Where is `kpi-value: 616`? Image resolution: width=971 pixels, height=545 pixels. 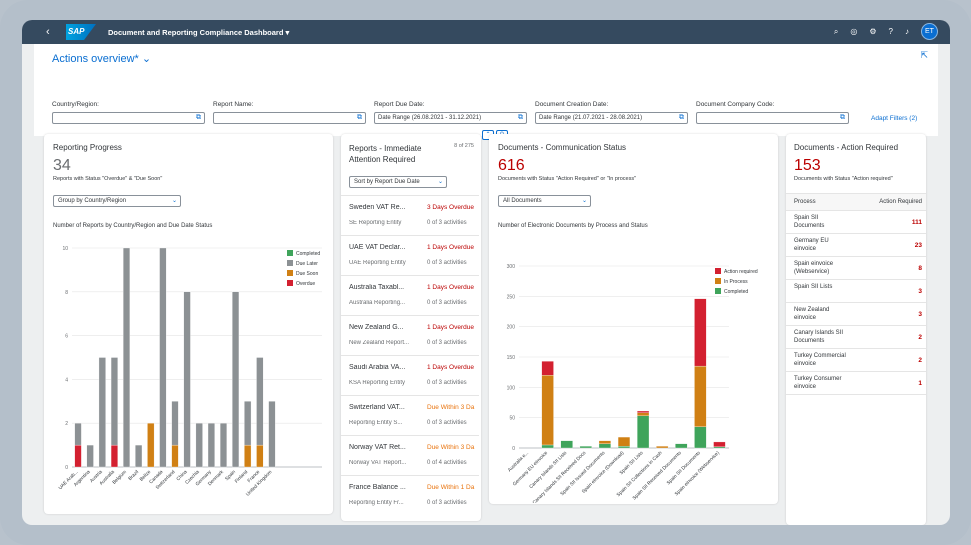
kpi-value: 616 is located at coordinates (511, 165).